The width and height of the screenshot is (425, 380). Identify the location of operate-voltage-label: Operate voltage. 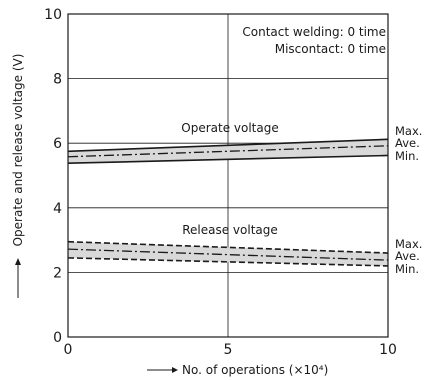
(229, 128).